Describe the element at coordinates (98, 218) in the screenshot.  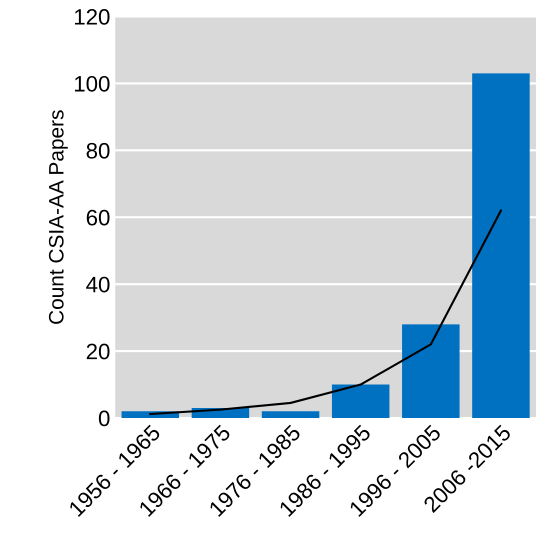
I see `y-tick-label: 60` at that location.